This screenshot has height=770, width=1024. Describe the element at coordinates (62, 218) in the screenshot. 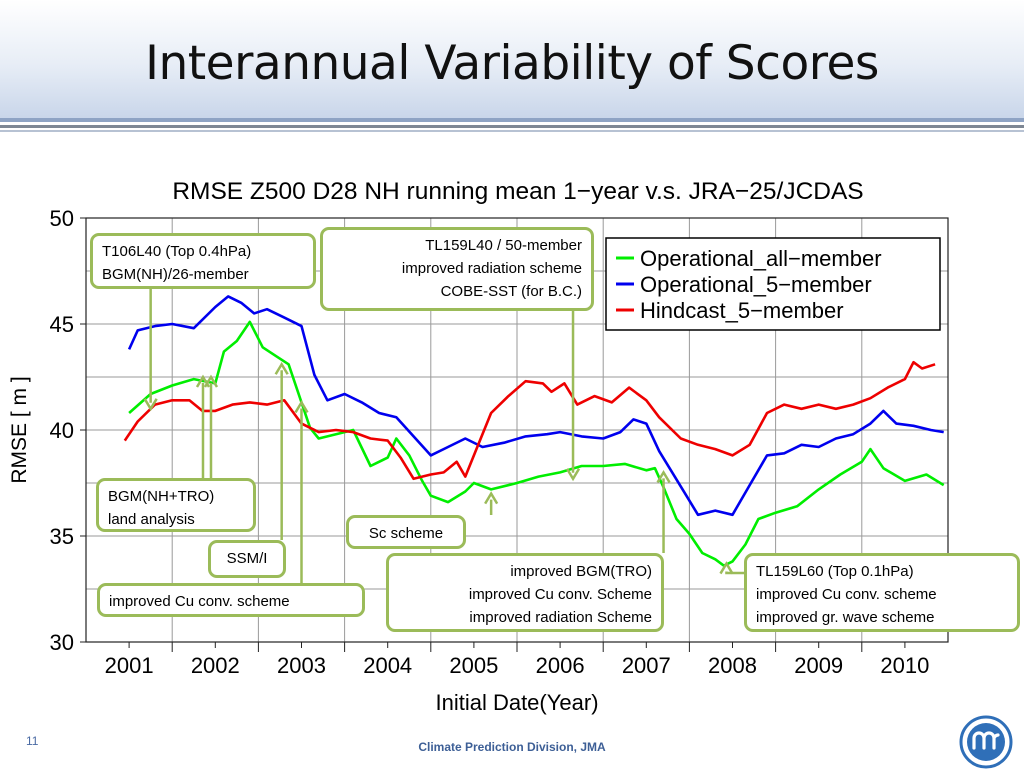

I see `y-tick-label: 50` at that location.